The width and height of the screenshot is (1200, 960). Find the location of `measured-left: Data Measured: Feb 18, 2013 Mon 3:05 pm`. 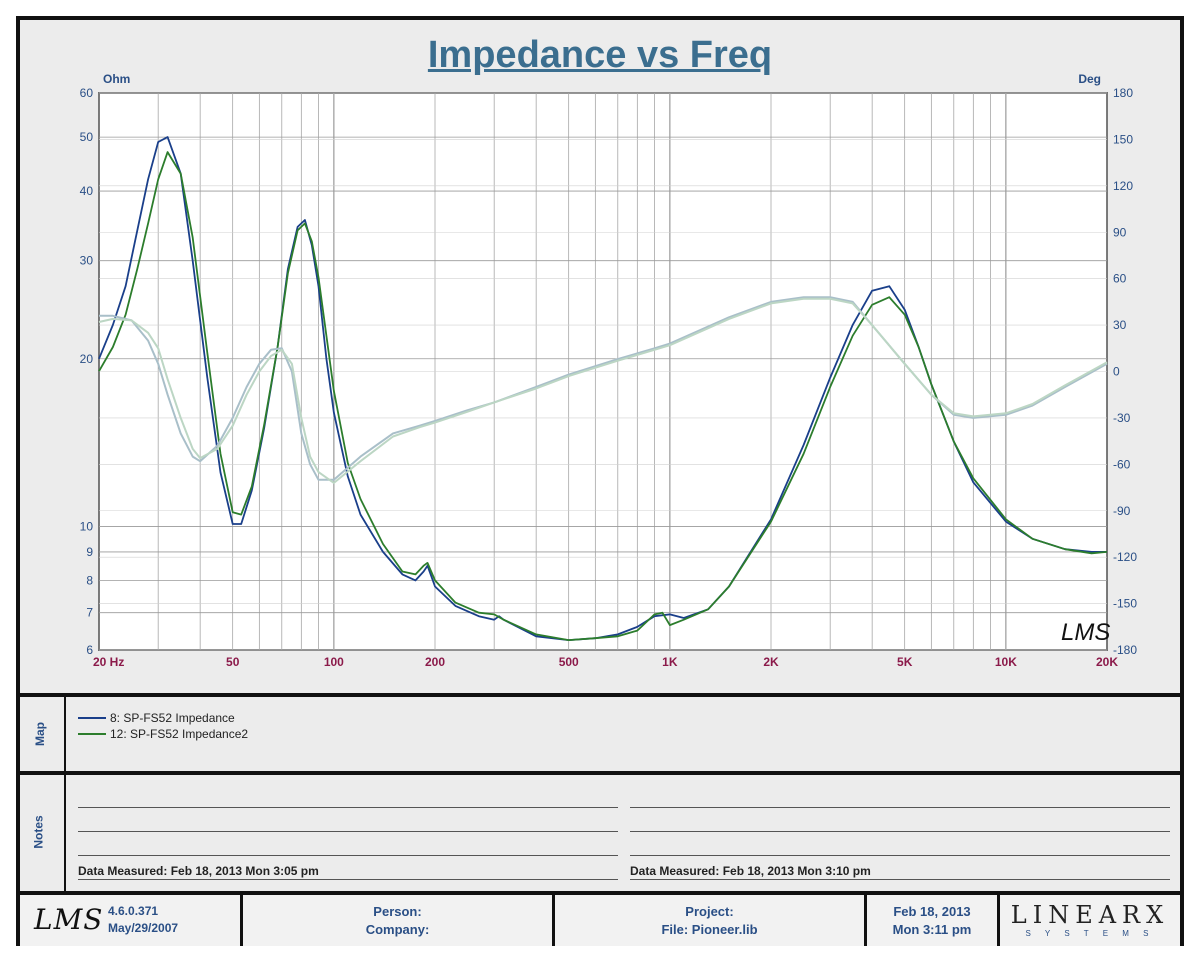

measured-left: Data Measured: Feb 18, 2013 Mon 3:05 pm is located at coordinates (198, 871).